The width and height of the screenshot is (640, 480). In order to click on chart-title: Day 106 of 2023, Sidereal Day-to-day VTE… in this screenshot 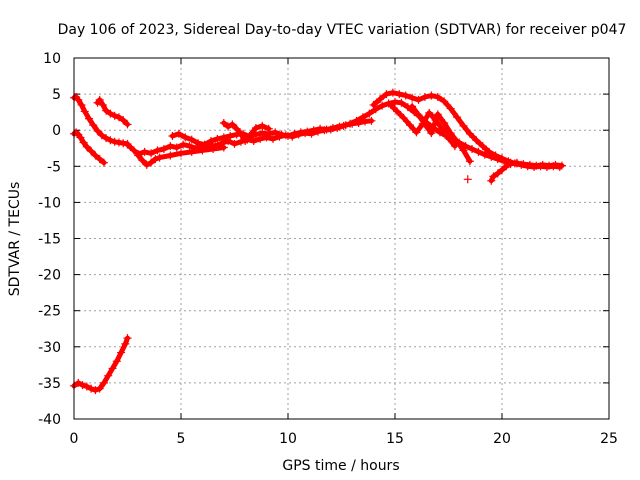, I will do `click(342, 30)`.